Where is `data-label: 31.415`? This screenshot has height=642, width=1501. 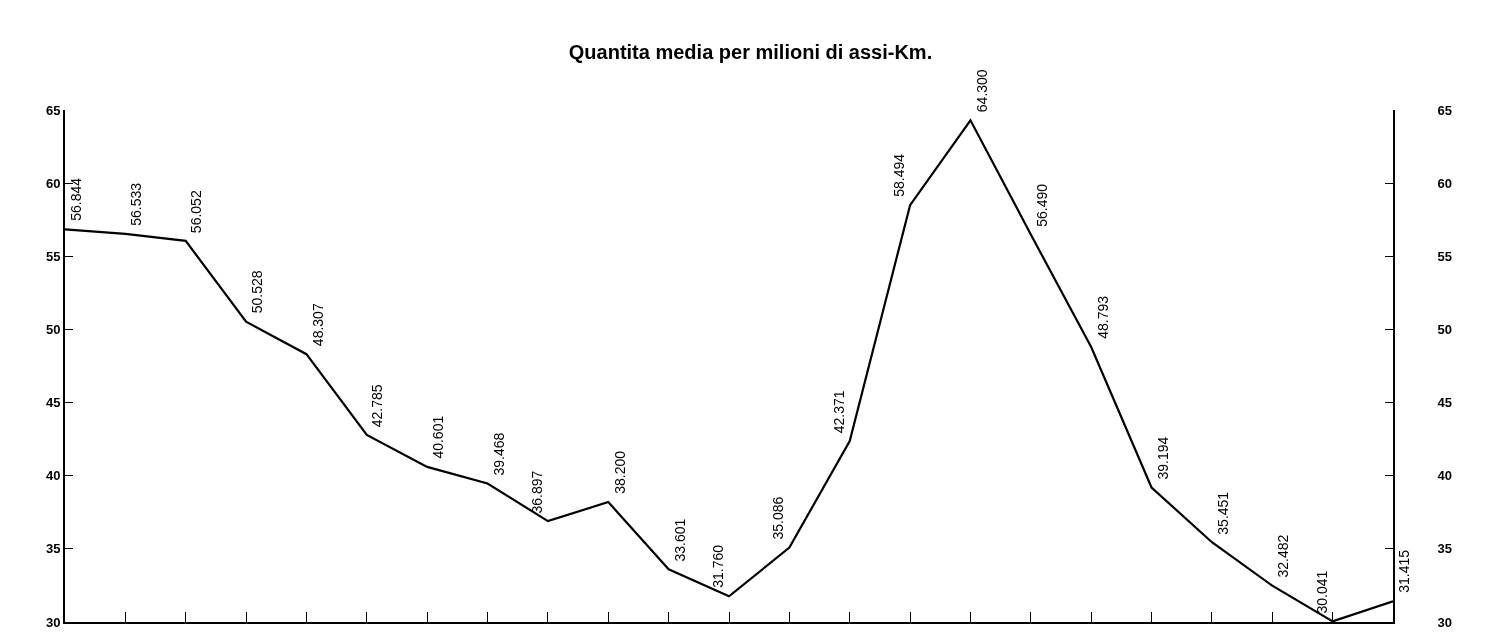
data-label: 31.415 is located at coordinates (1404, 571).